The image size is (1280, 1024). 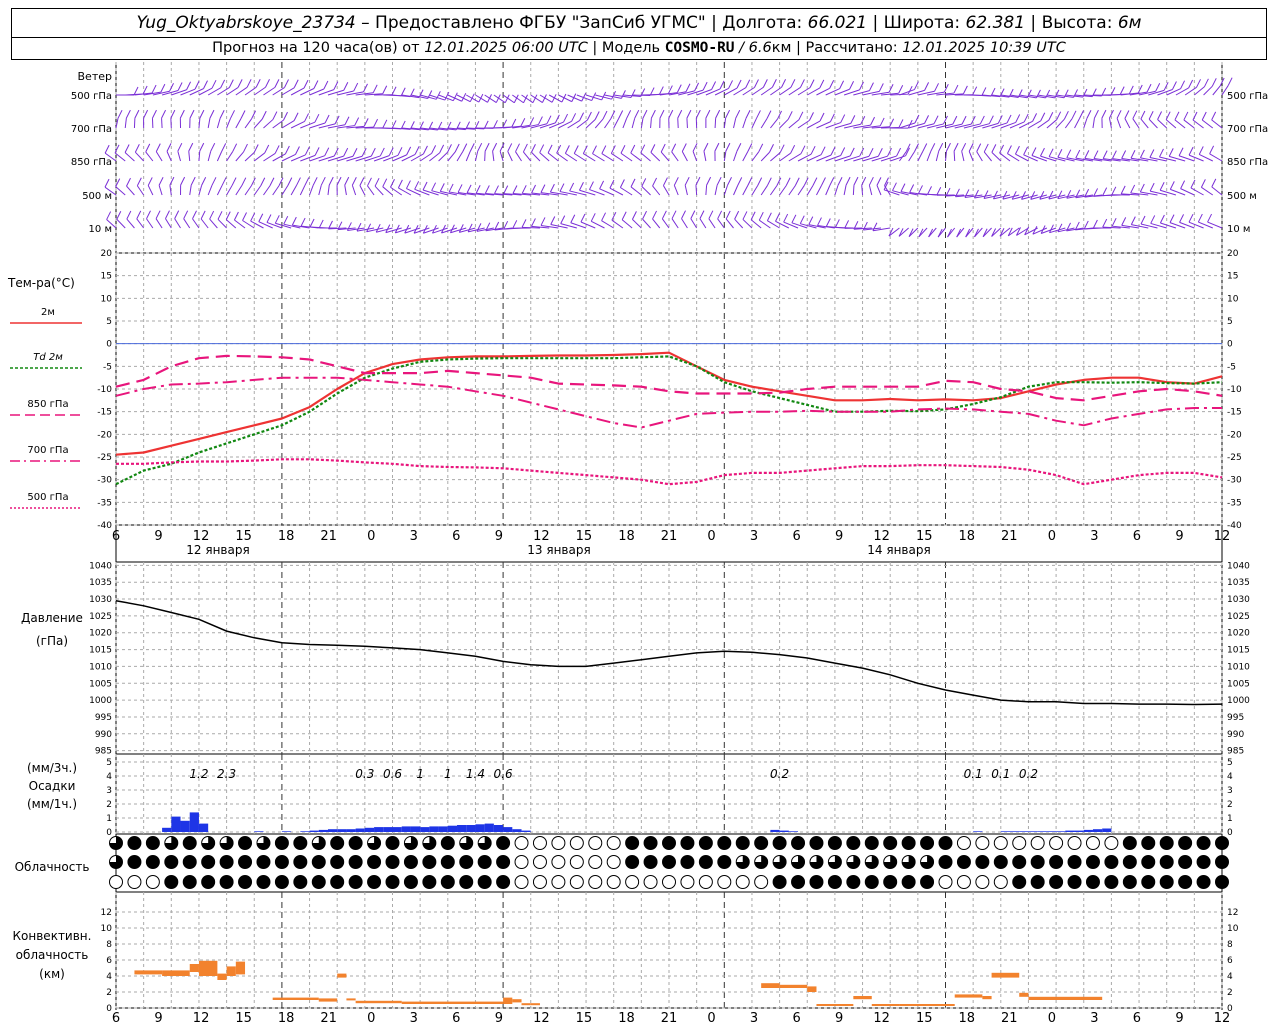 I want to click on conv-tick-right: 4, so click(x=1230, y=977).